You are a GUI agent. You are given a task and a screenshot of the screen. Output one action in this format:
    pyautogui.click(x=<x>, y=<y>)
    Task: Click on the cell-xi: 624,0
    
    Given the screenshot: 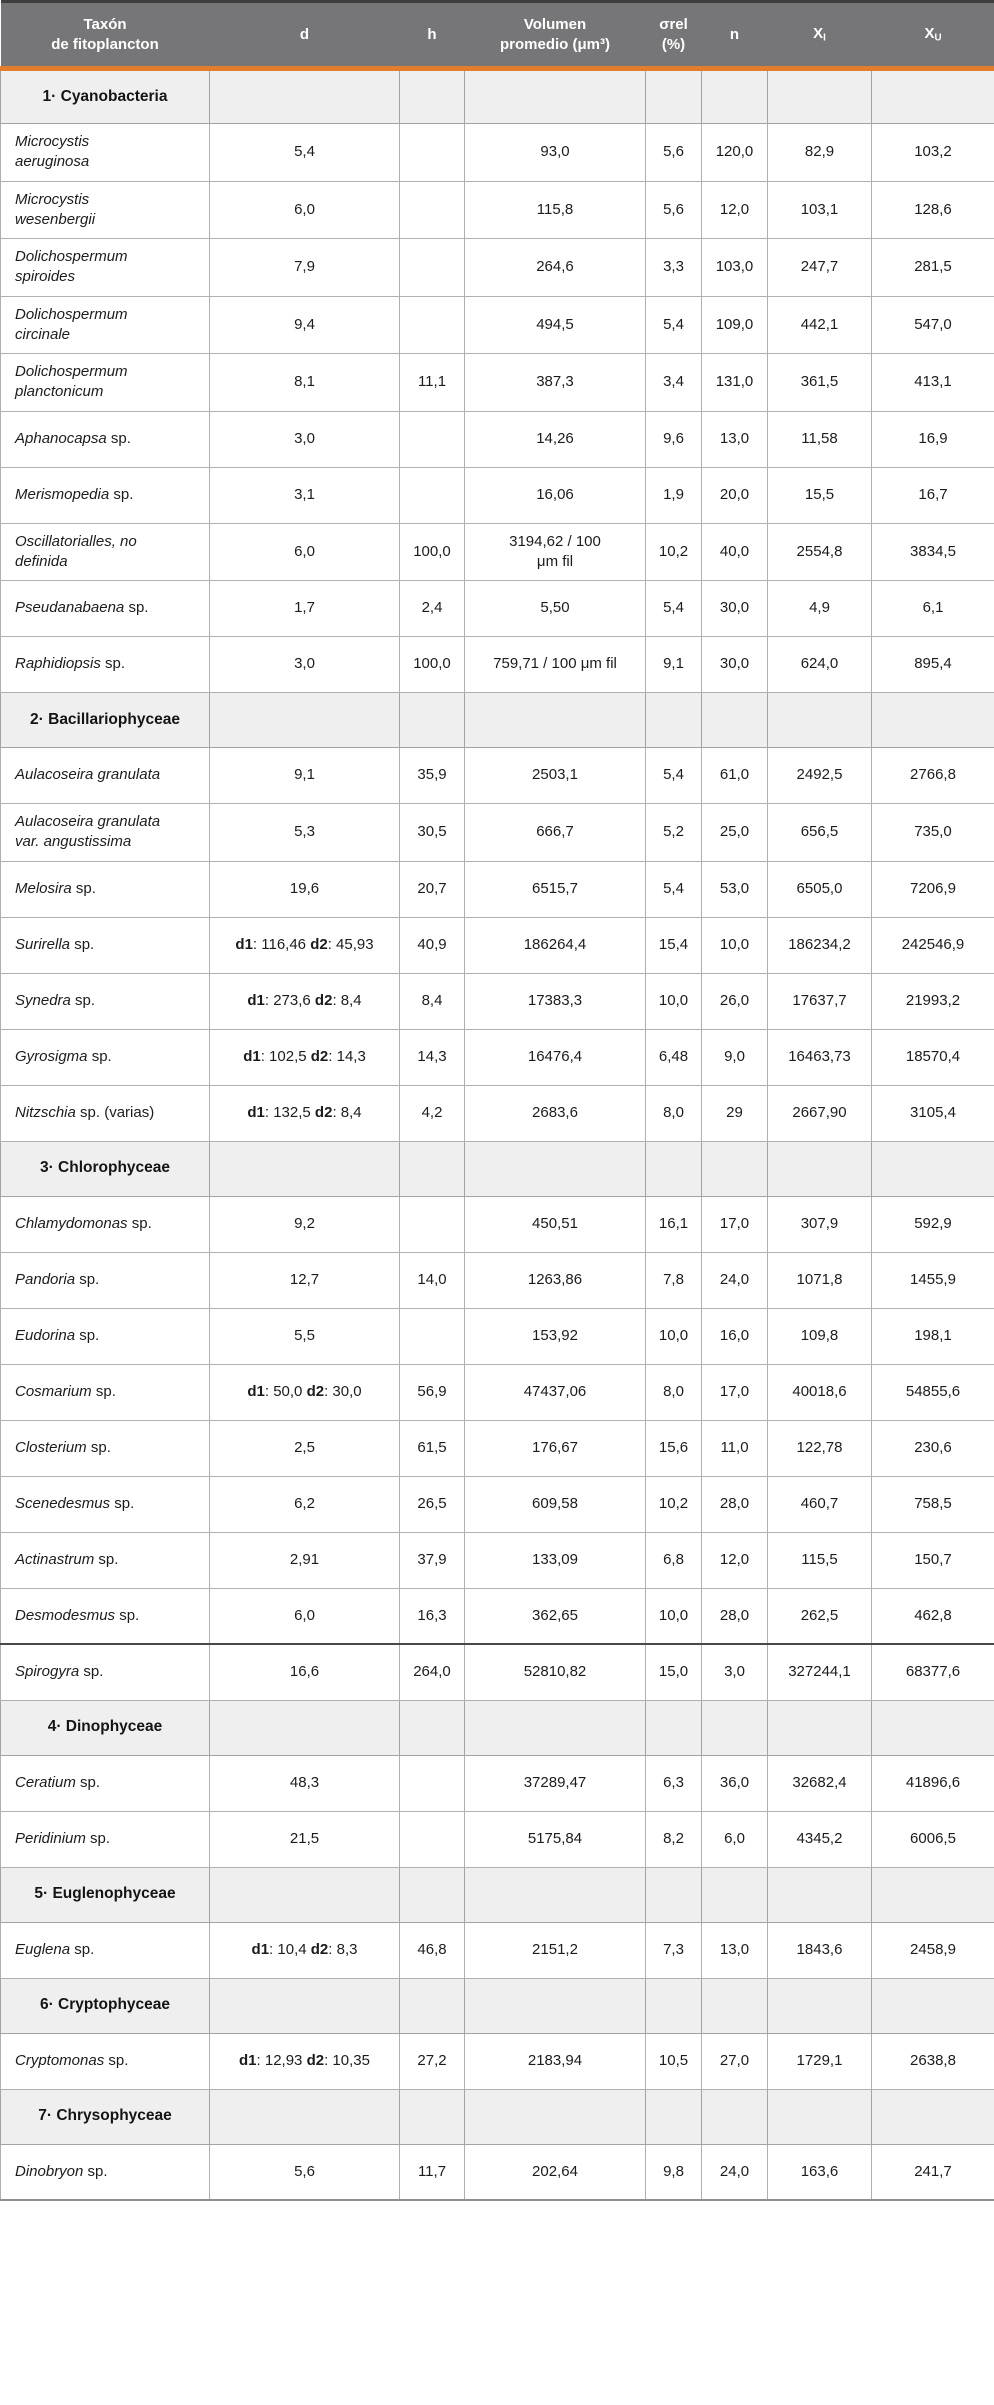 What is the action you would take?
    pyautogui.click(x=819, y=664)
    